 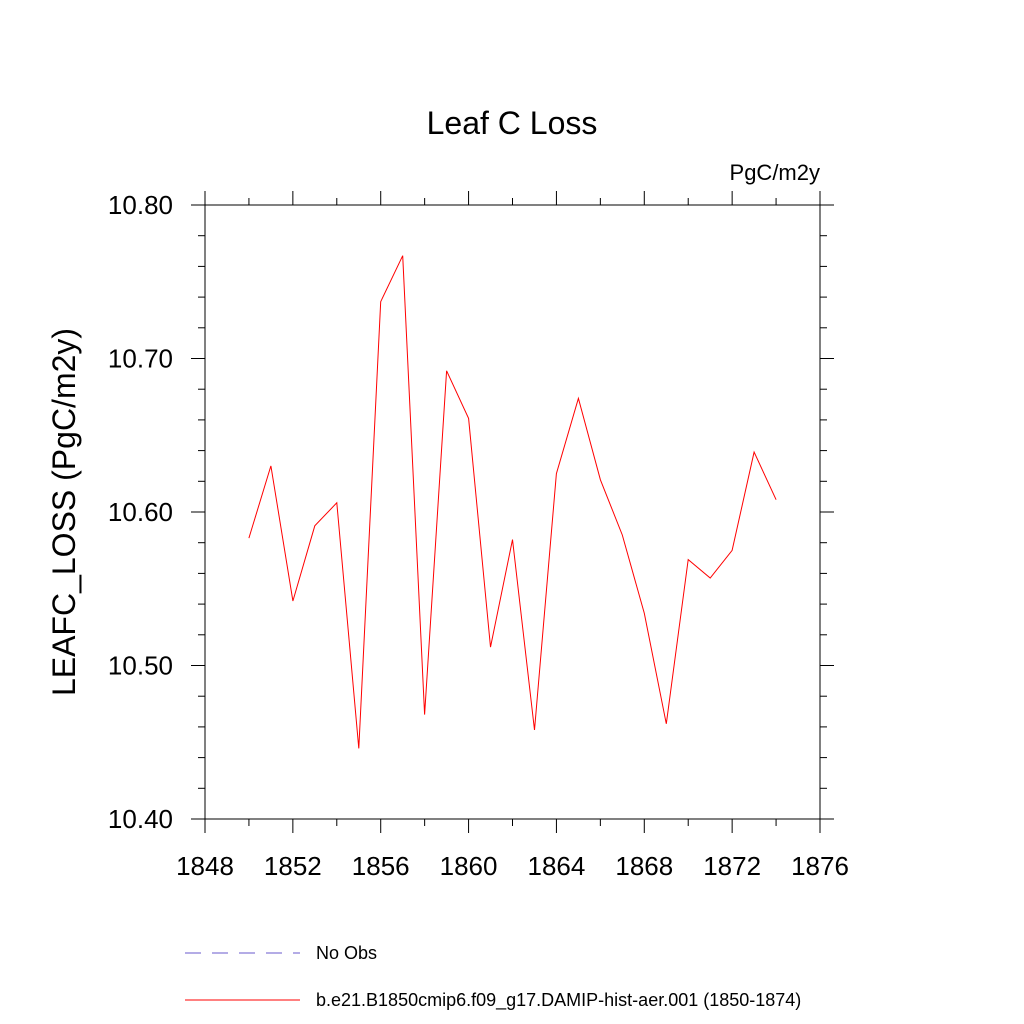 What do you see at coordinates (644, 866) in the screenshot?
I see `x-tick-label: 1868` at bounding box center [644, 866].